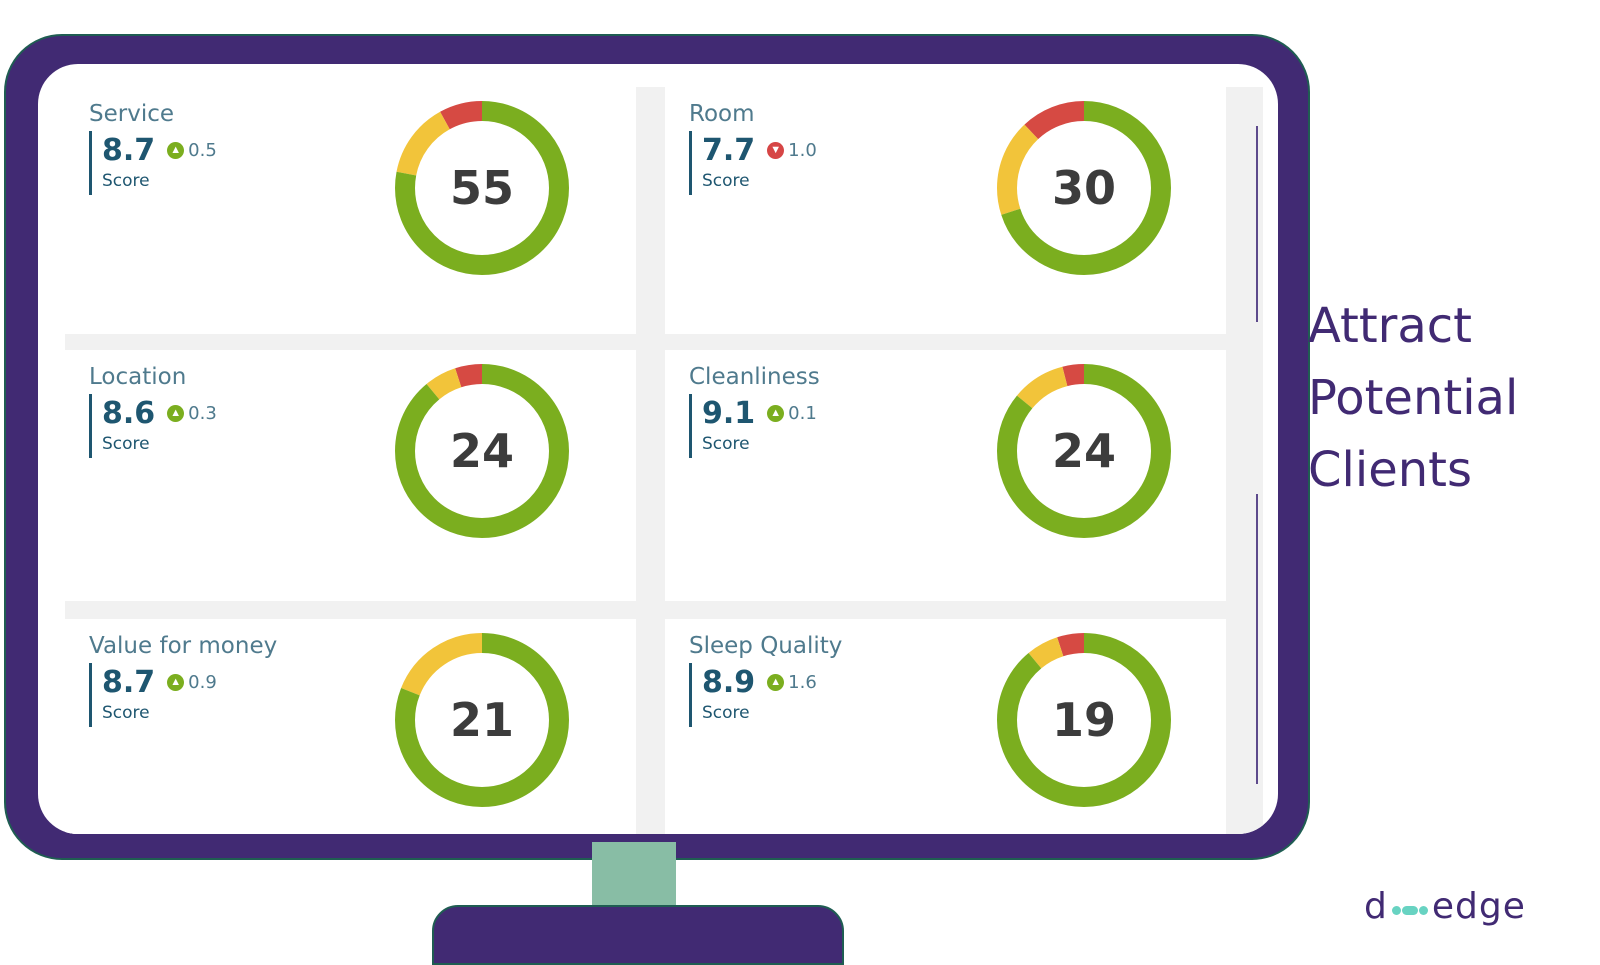 This screenshot has width=1600, height=965. I want to click on card-title: Room, so click(722, 114).